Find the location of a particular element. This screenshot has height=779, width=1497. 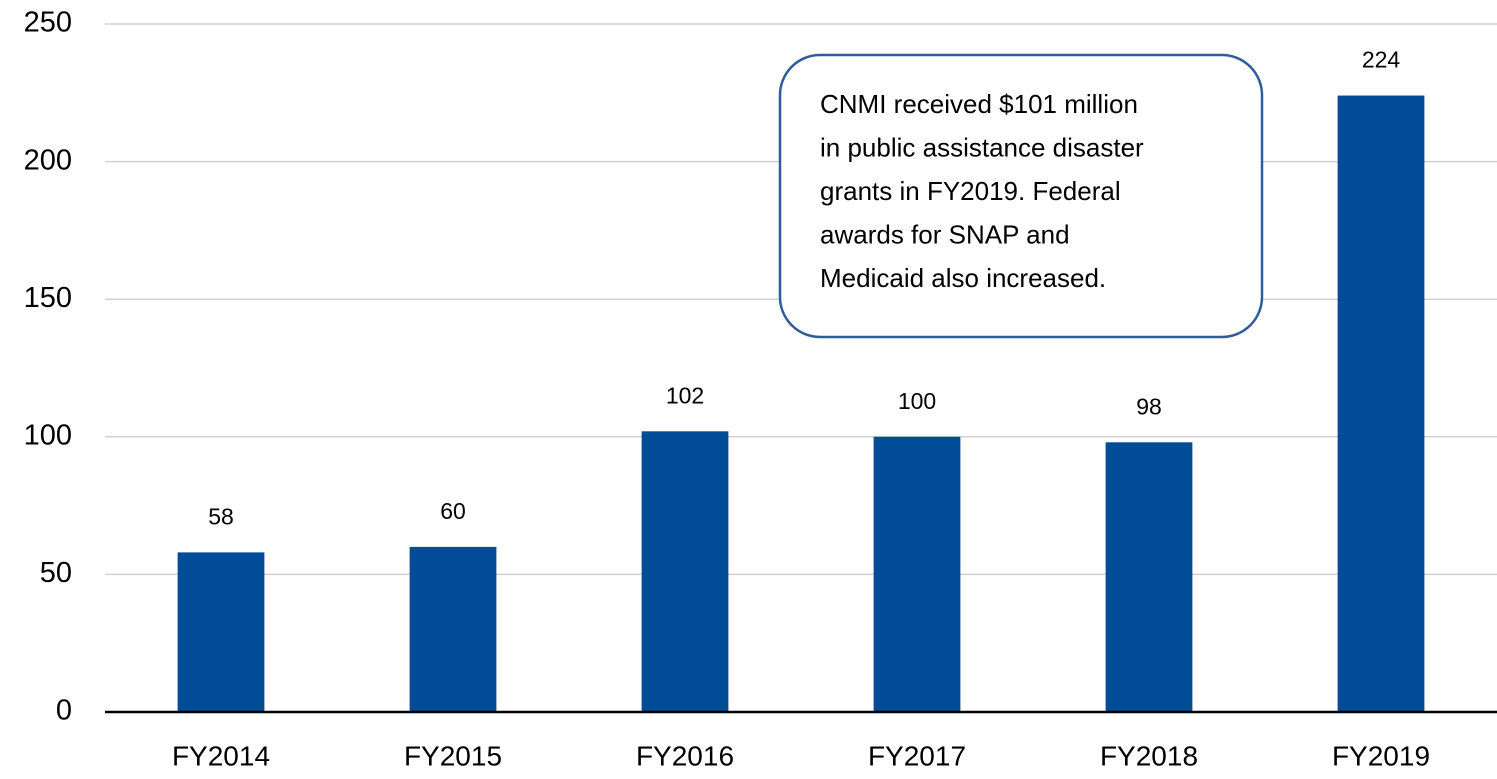

annotation-box is located at coordinates (1021, 196).